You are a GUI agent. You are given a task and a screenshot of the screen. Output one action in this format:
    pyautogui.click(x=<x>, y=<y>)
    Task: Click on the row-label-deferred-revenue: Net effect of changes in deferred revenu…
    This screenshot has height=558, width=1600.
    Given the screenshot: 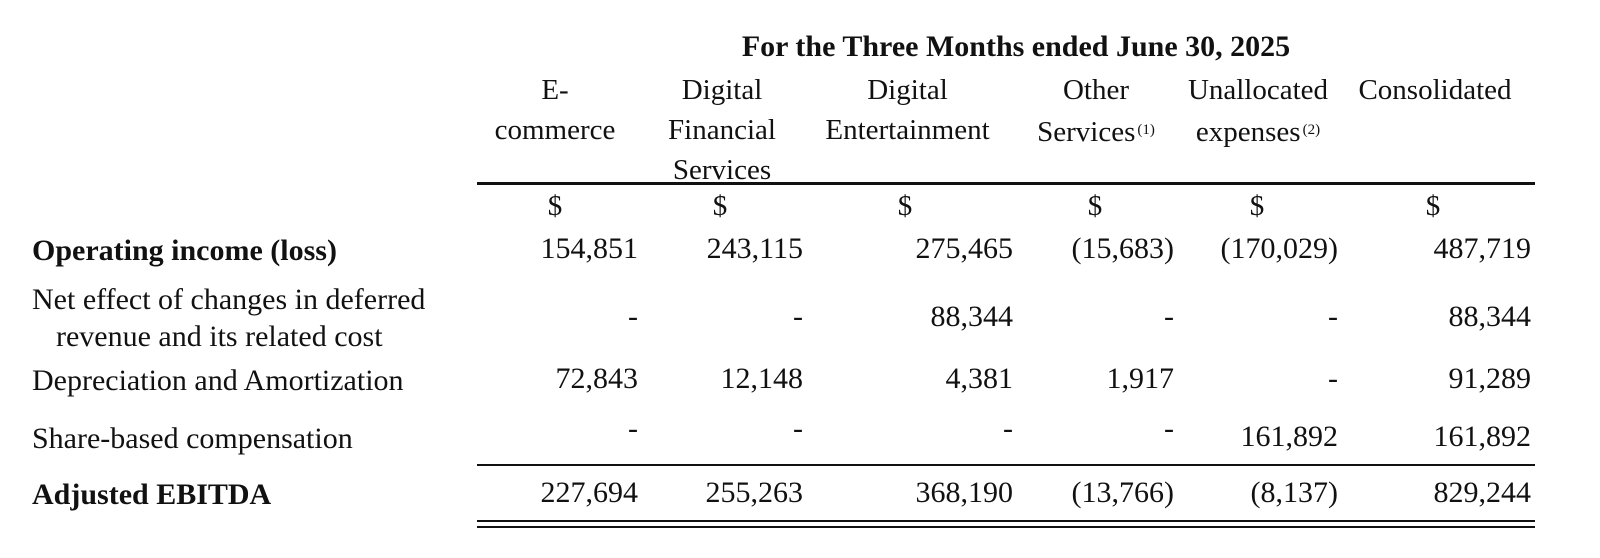 What is the action you would take?
    pyautogui.click(x=262, y=318)
    